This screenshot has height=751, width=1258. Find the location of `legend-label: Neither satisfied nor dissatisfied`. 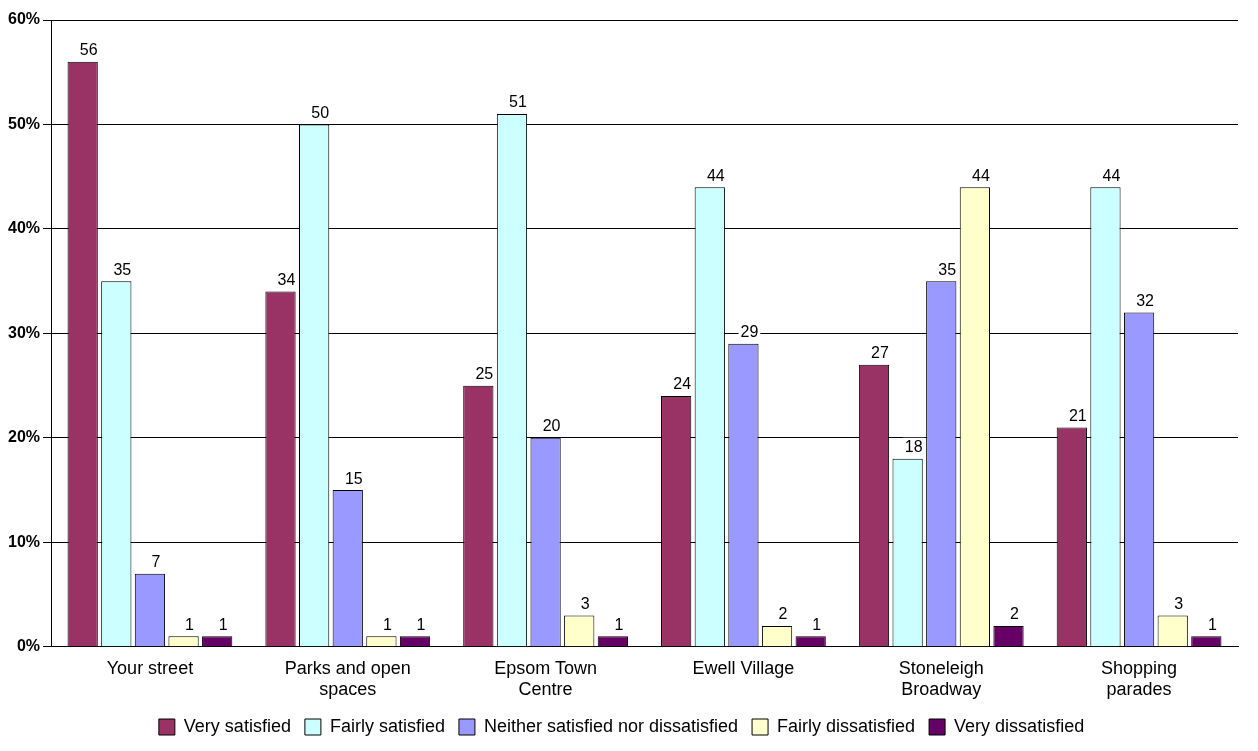

legend-label: Neither satisfied nor dissatisfied is located at coordinates (611, 725).